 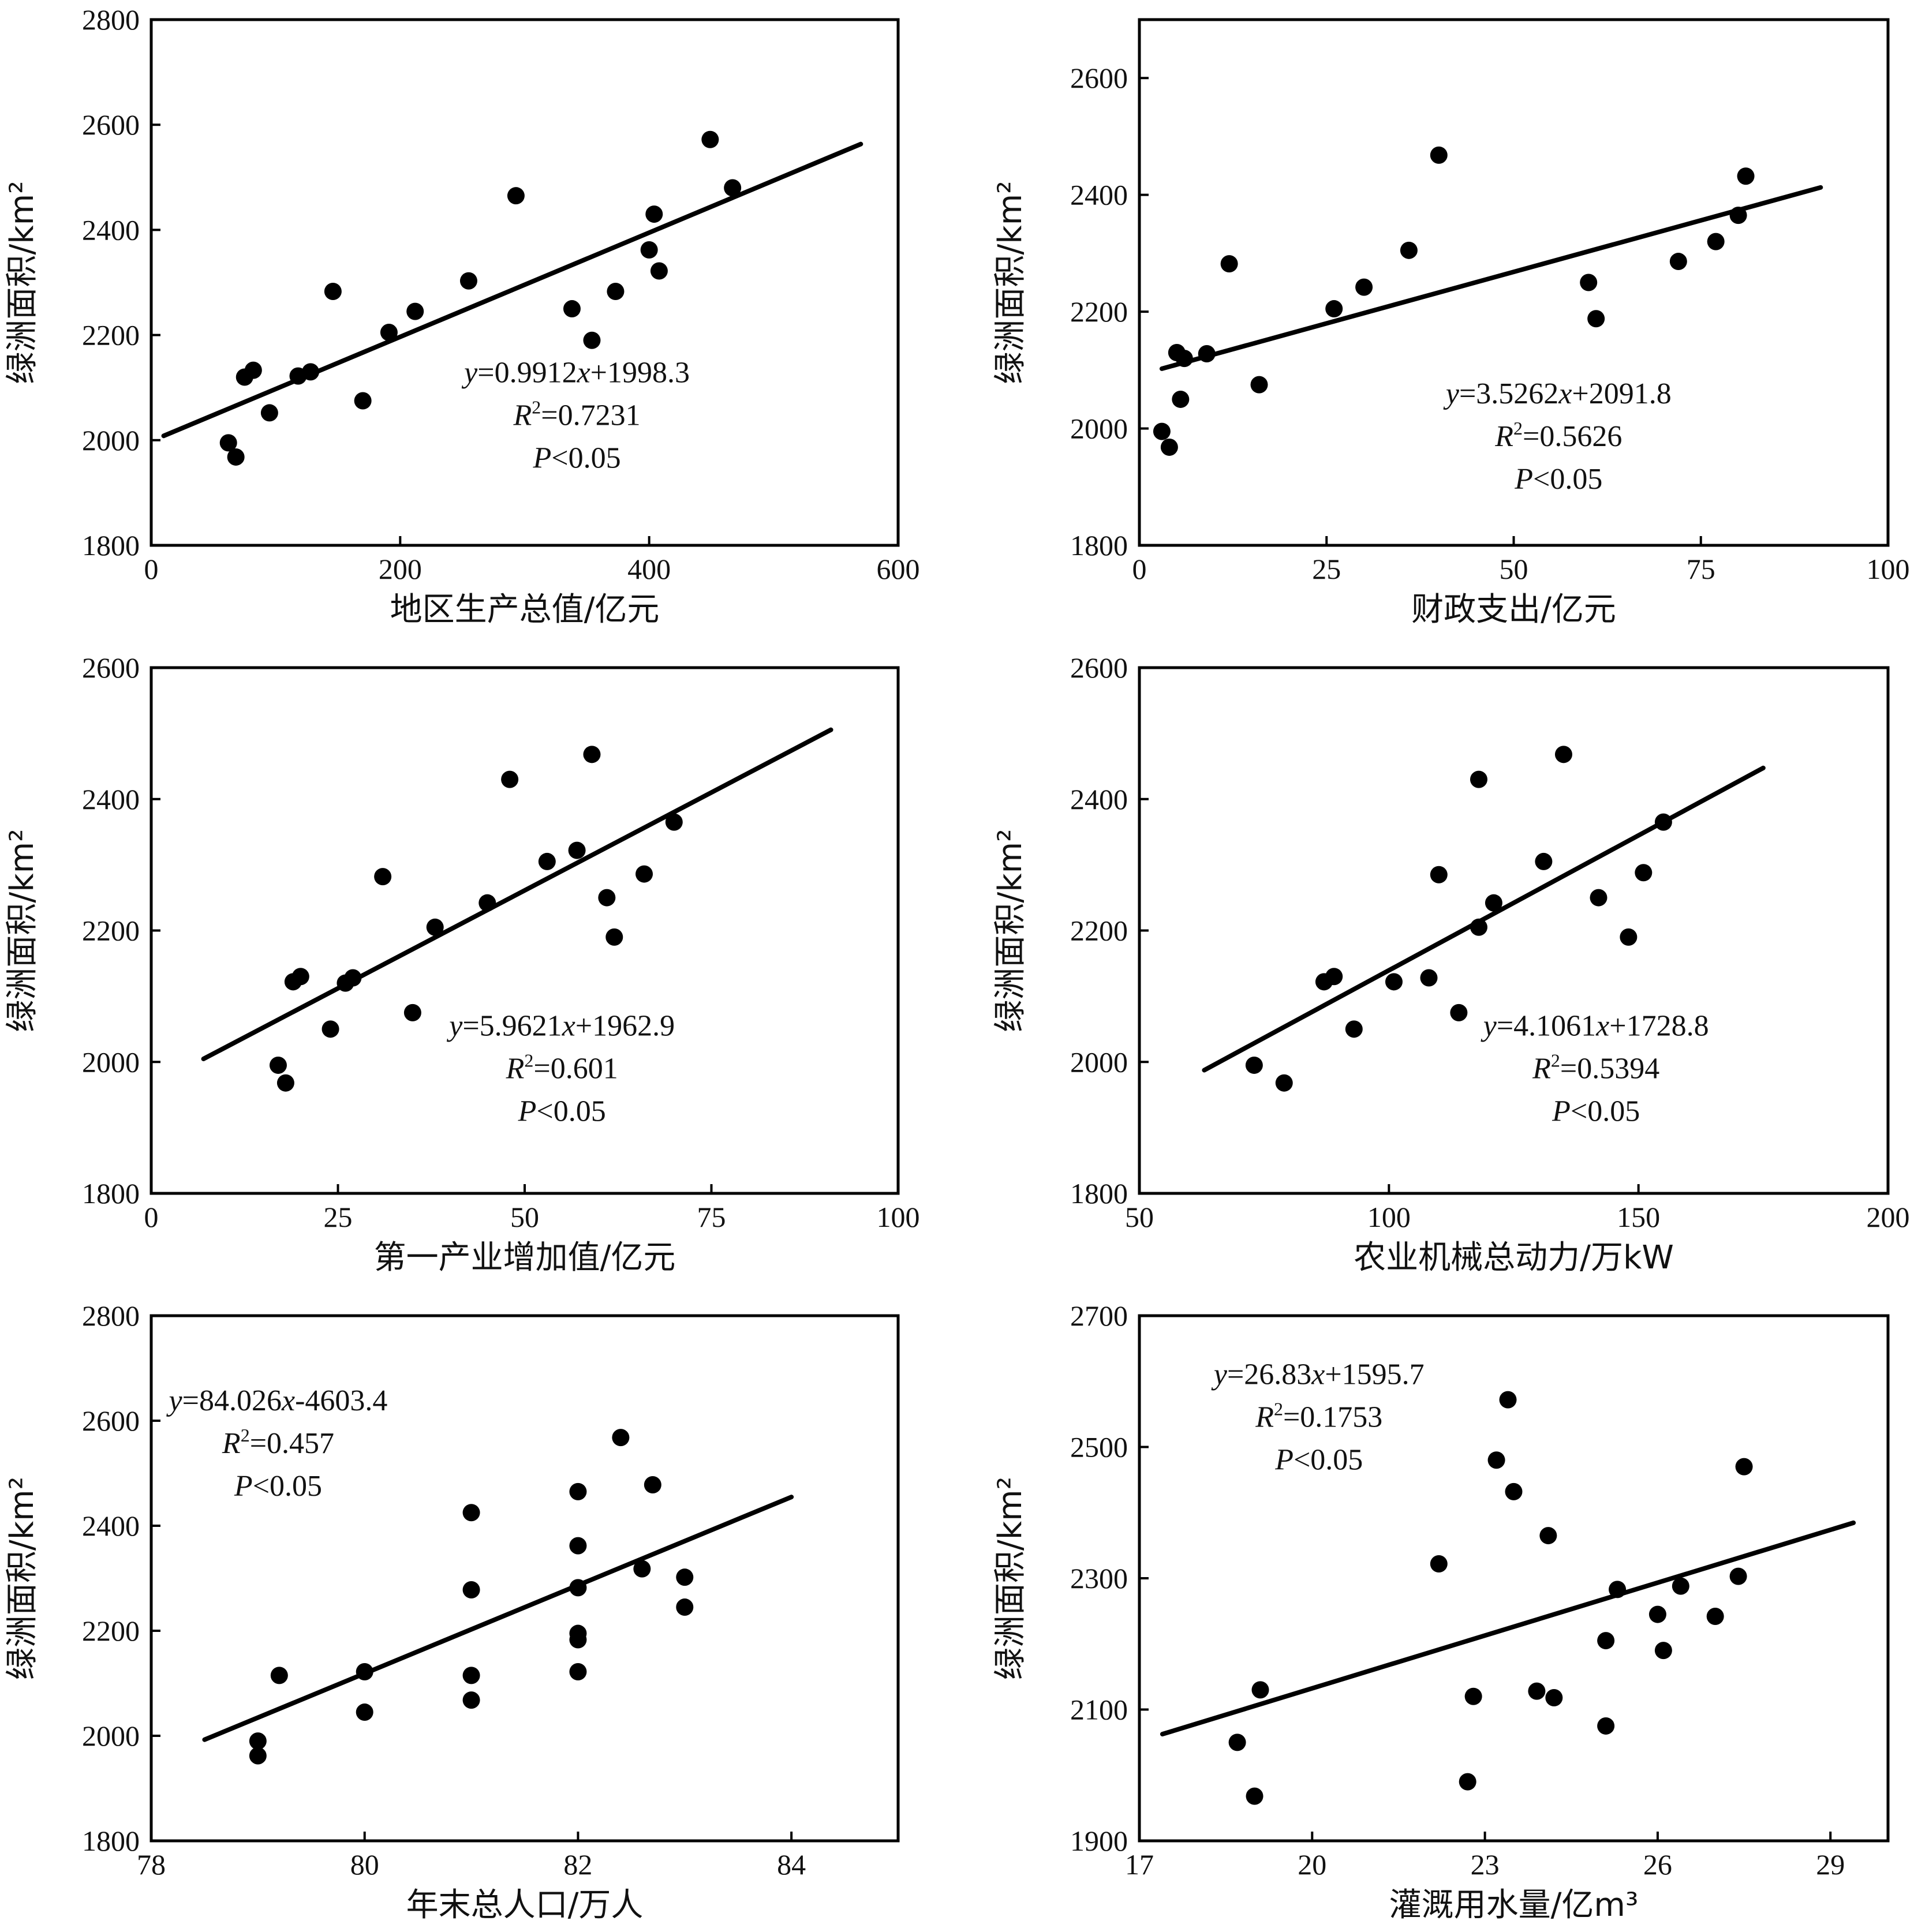 I want to click on x-tick-label: 26, so click(x=1657, y=1864).